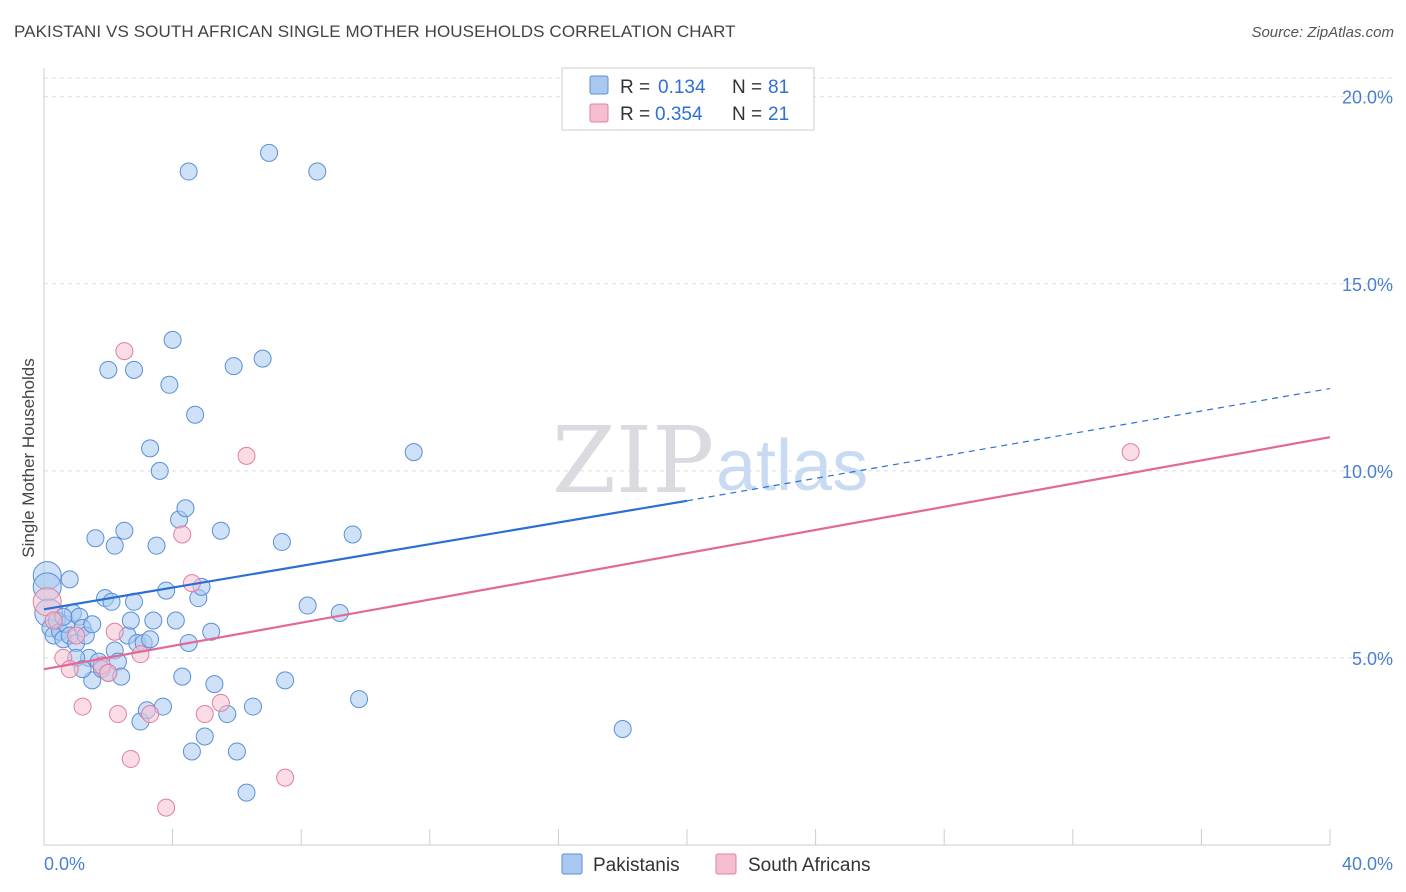 Image resolution: width=1406 pixels, height=892 pixels. Describe the element at coordinates (365, 555) in the screenshot. I see `pakistanis-trend-line` at that location.